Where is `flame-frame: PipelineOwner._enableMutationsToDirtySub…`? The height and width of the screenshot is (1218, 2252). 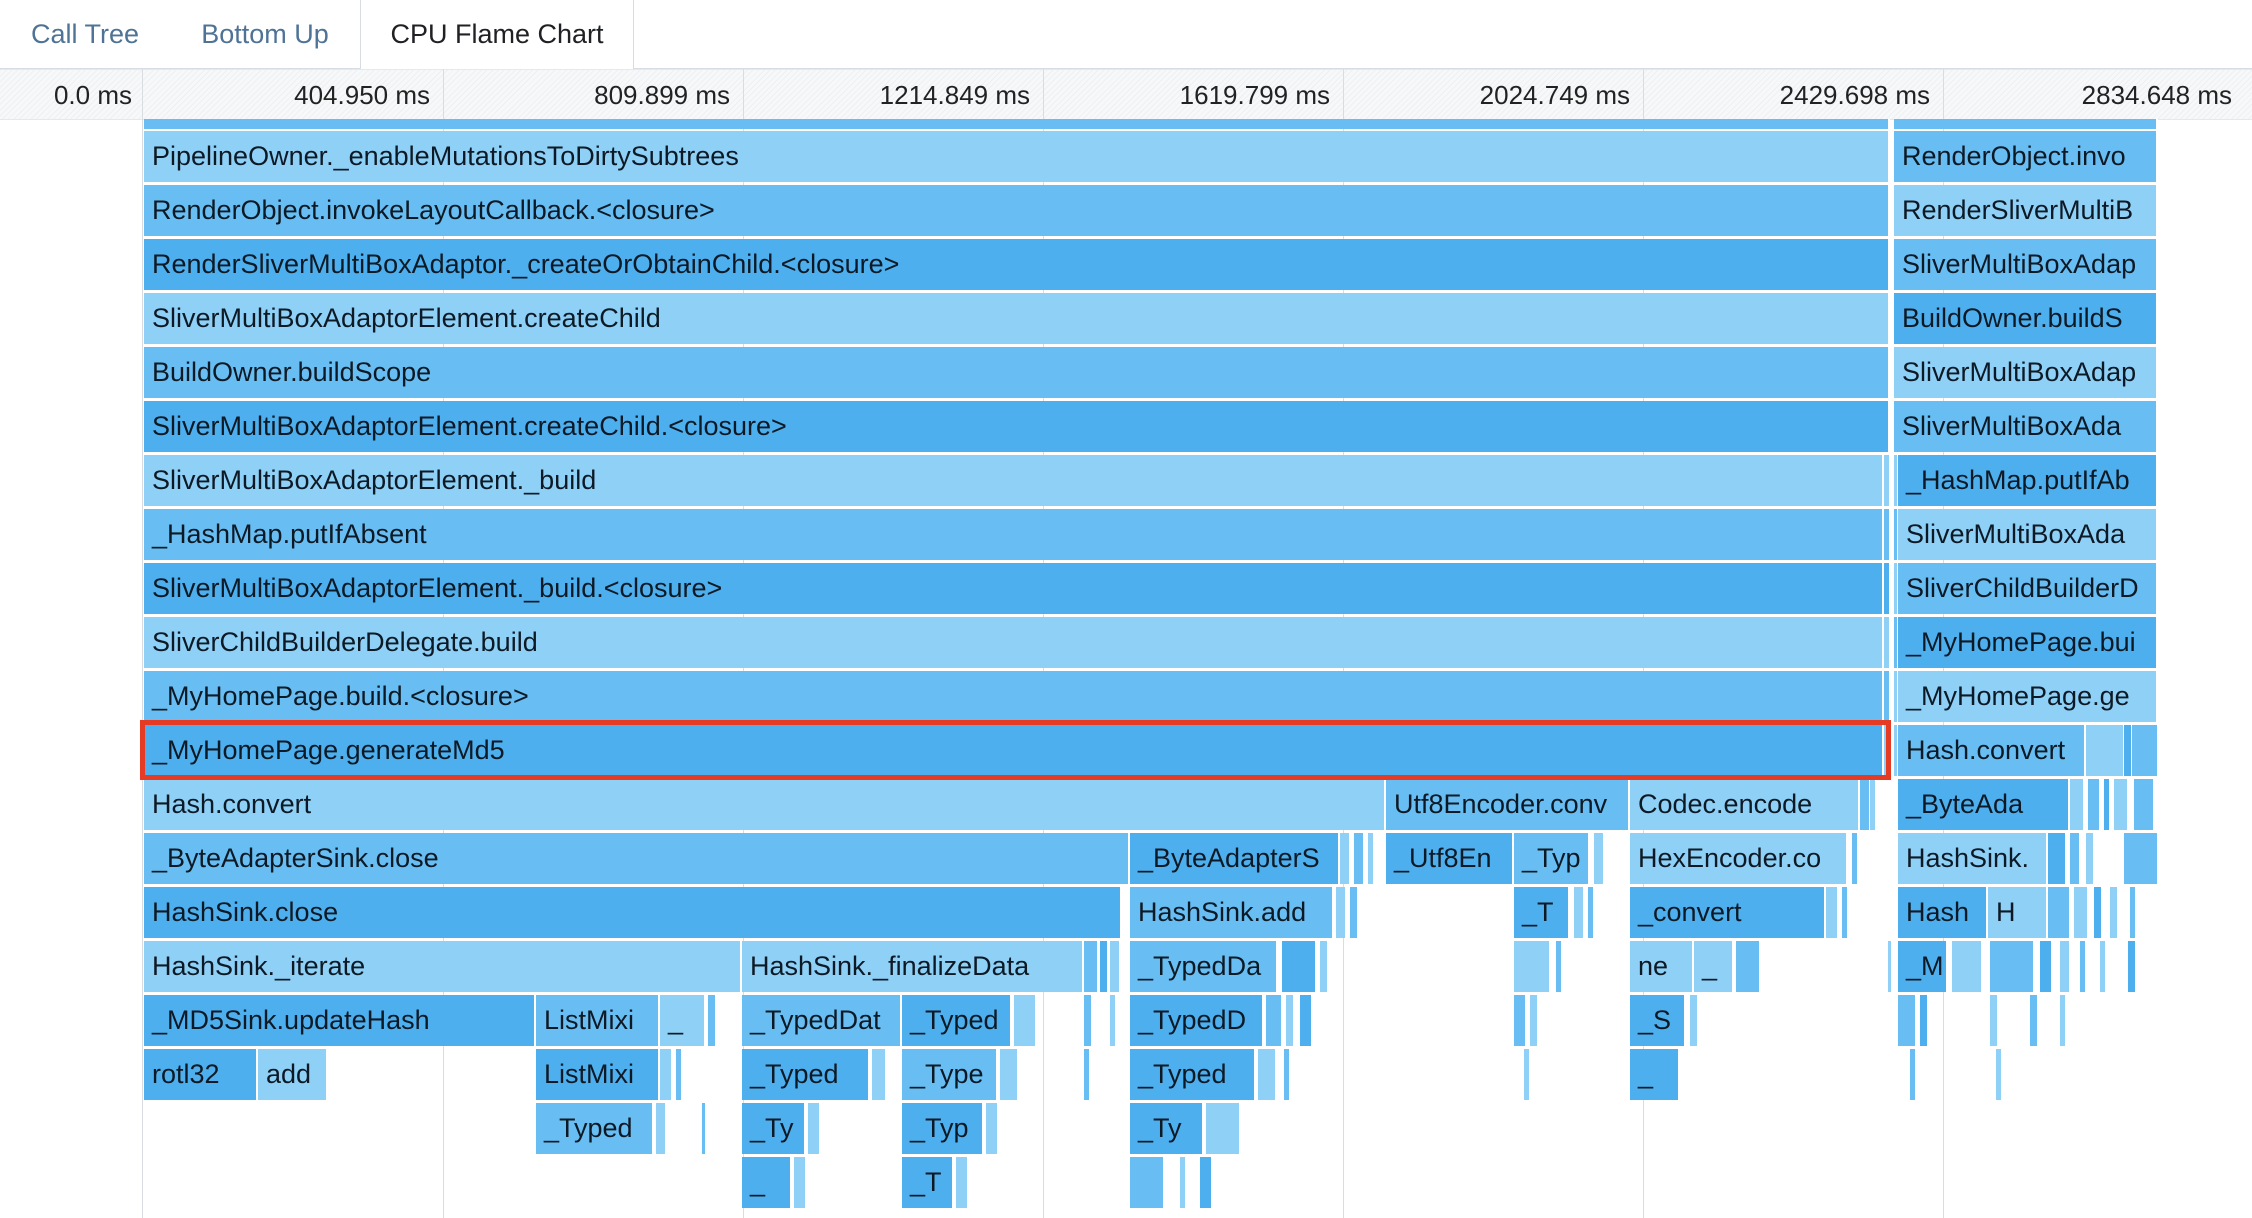 flame-frame: PipelineOwner._enableMutationsToDirtySub… is located at coordinates (1017, 156).